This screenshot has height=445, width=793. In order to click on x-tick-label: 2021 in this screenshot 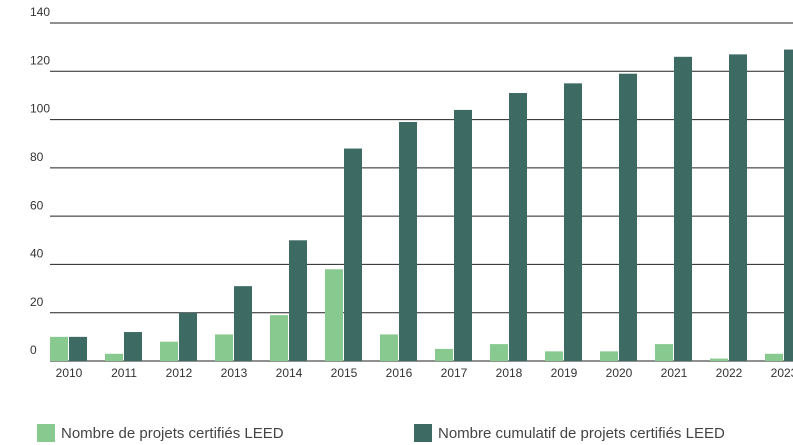, I will do `click(674, 373)`.